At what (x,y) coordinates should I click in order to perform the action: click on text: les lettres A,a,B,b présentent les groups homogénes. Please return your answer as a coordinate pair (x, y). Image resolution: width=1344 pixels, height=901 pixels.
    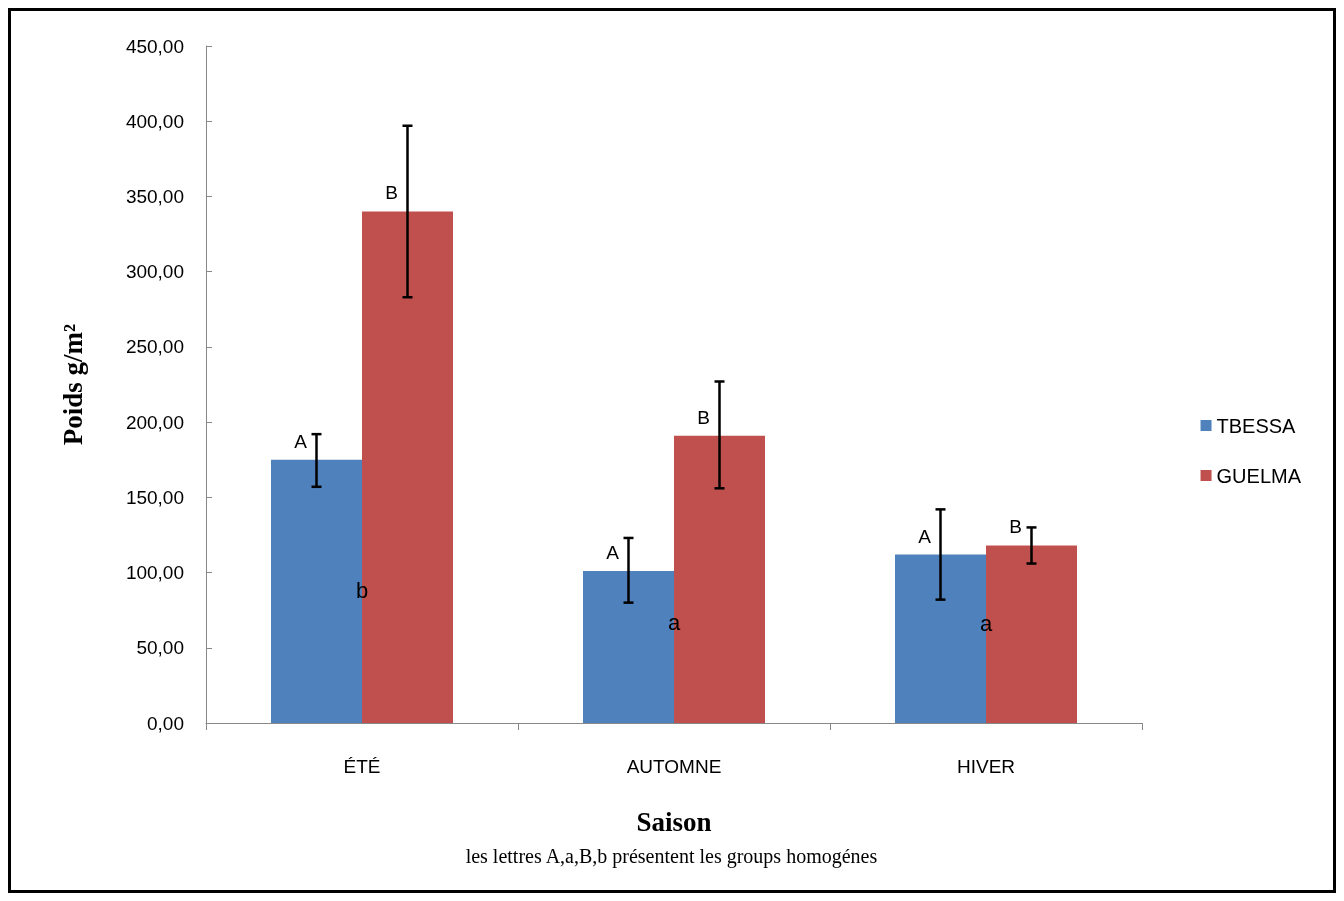
    Looking at the image, I should click on (671, 856).